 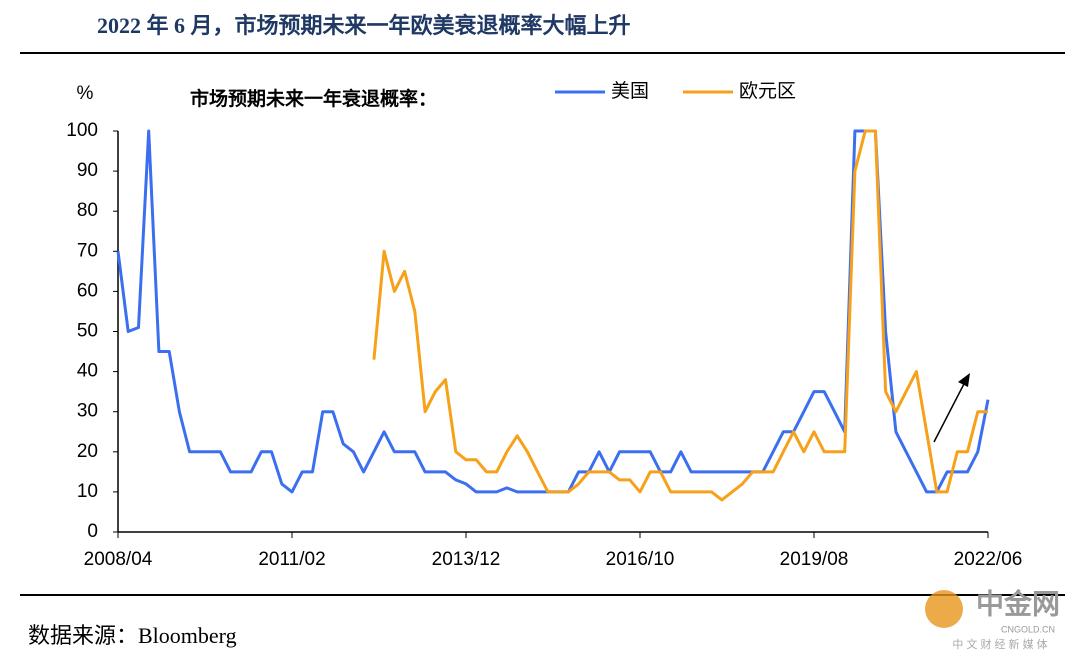 I want to click on logo, so click(x=944, y=609).